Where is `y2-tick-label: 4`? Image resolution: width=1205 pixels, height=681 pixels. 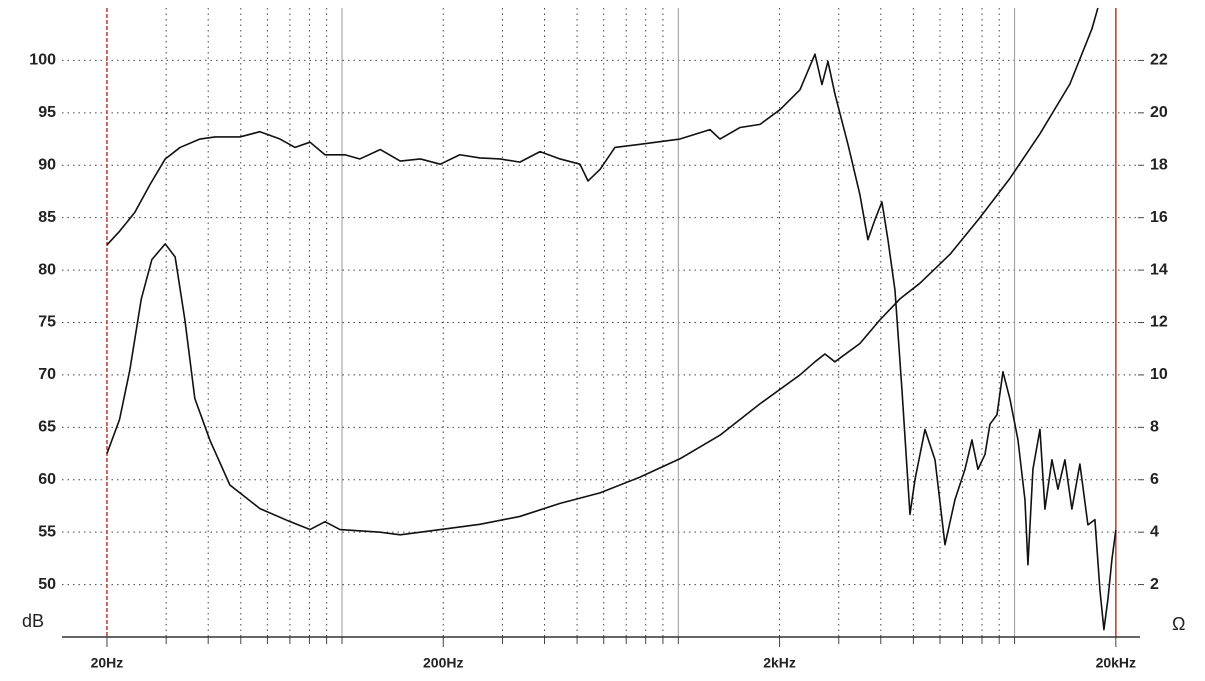
y2-tick-label: 4 is located at coordinates (1154, 531).